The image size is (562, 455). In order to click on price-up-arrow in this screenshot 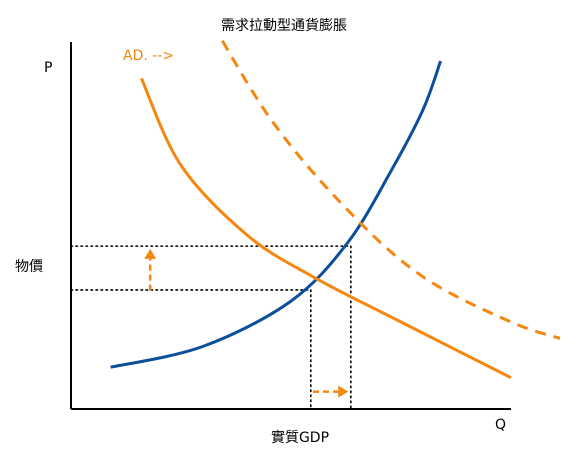, I will do `click(150, 269)`.